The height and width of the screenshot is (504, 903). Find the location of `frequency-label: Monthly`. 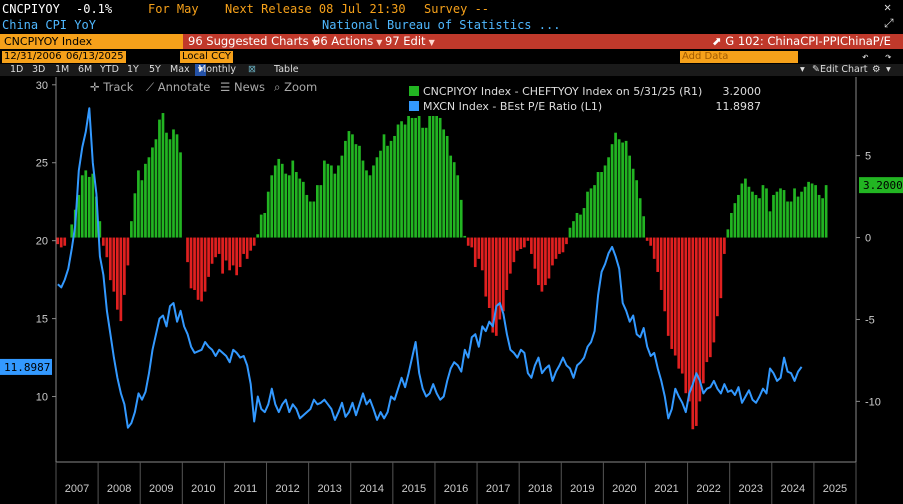

frequency-label: Monthly is located at coordinates (217, 69).